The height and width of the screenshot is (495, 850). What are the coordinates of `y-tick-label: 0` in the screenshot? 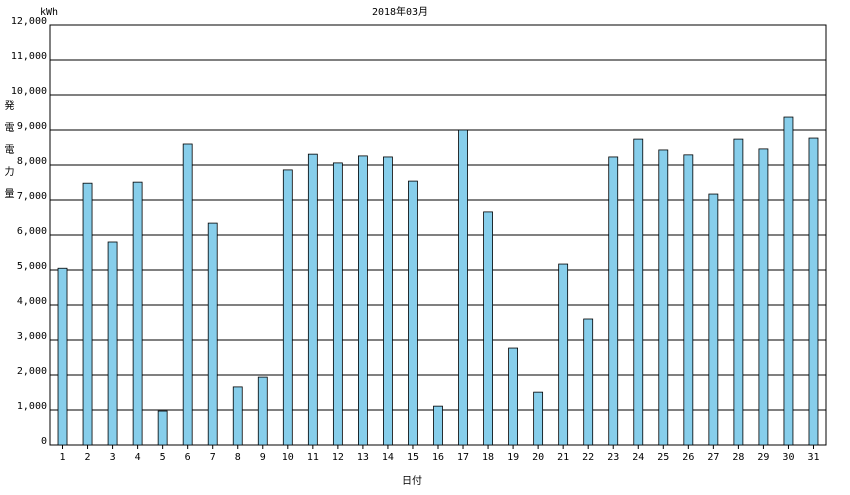 It's located at (44, 441).